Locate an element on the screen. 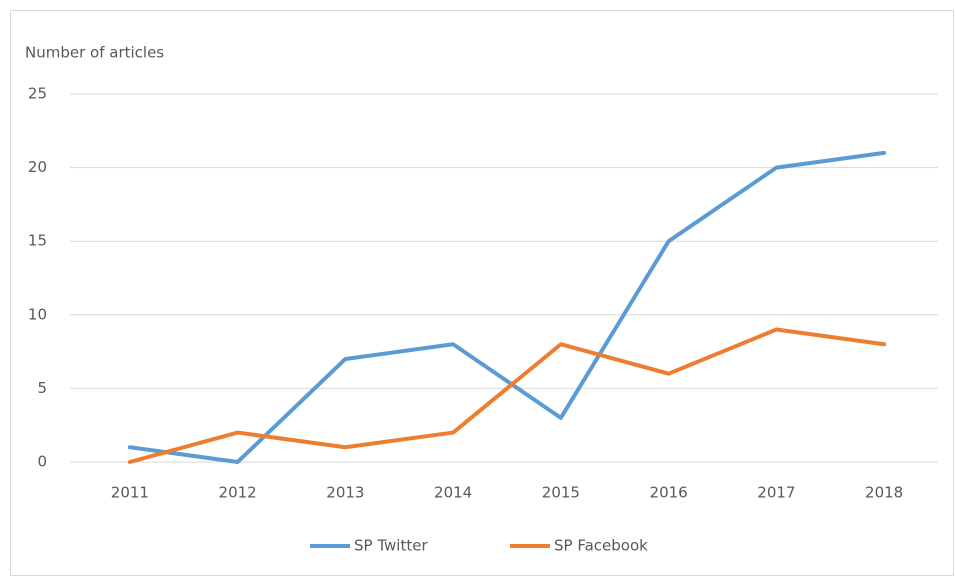  legend-label: SP Twitter is located at coordinates (391, 546).